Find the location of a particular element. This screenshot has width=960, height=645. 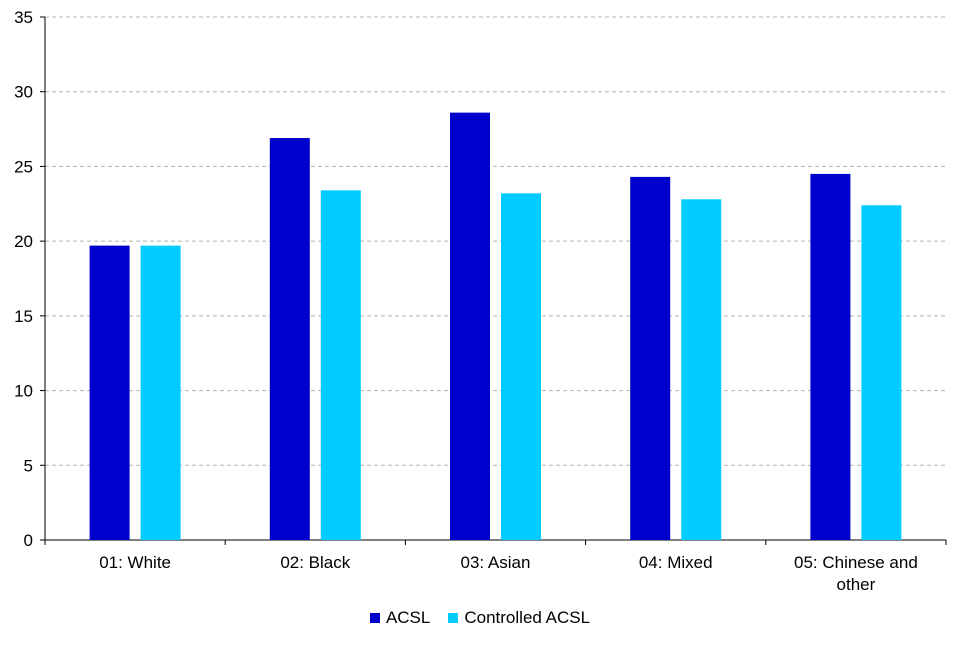

y-tick-label: 25 is located at coordinates (23, 166).